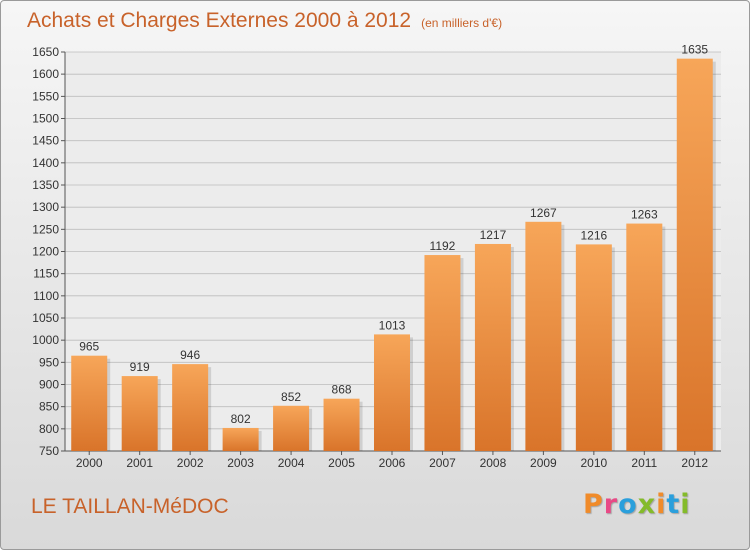 This screenshot has width=750, height=550. I want to click on brand-letter: r, so click(611, 504).